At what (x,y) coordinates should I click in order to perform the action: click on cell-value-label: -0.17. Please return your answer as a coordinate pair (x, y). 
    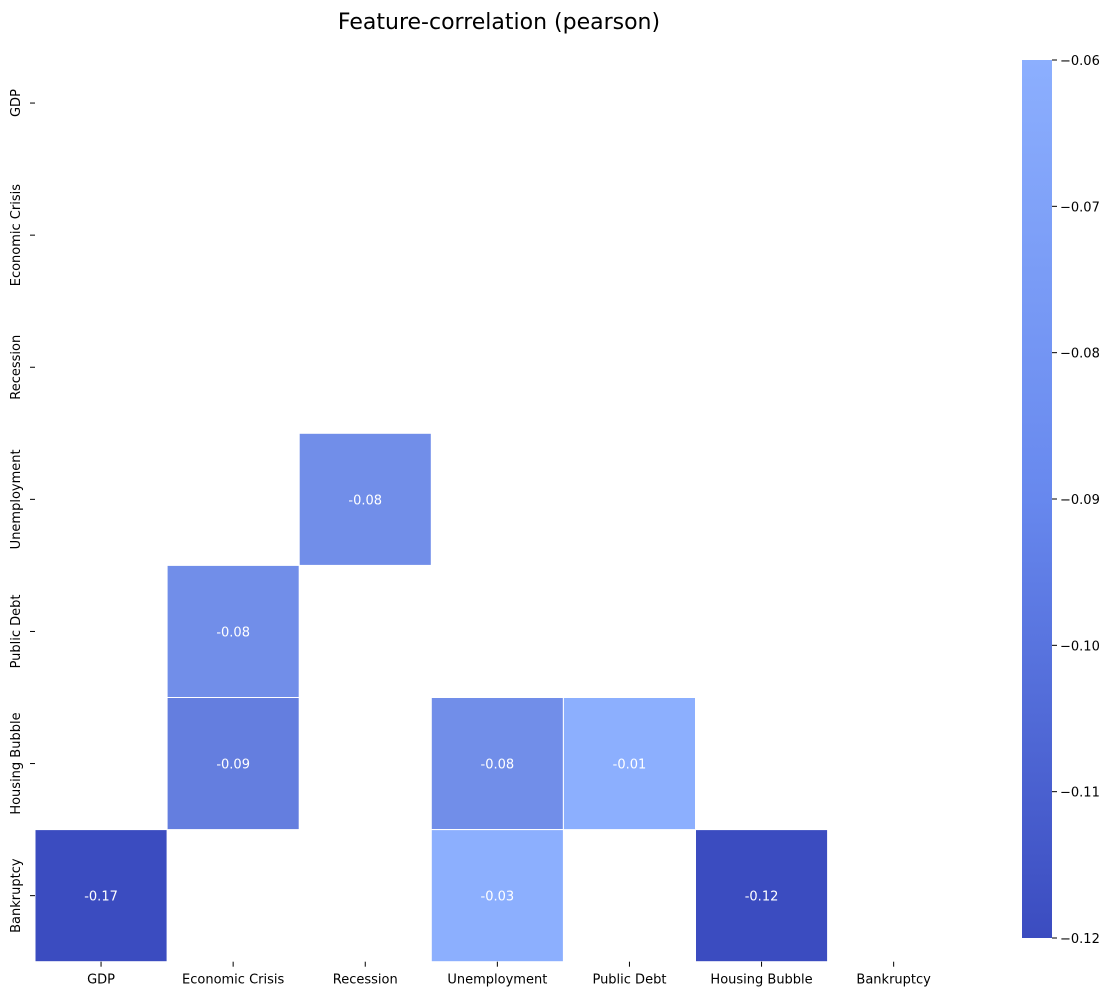
    Looking at the image, I should click on (101, 897).